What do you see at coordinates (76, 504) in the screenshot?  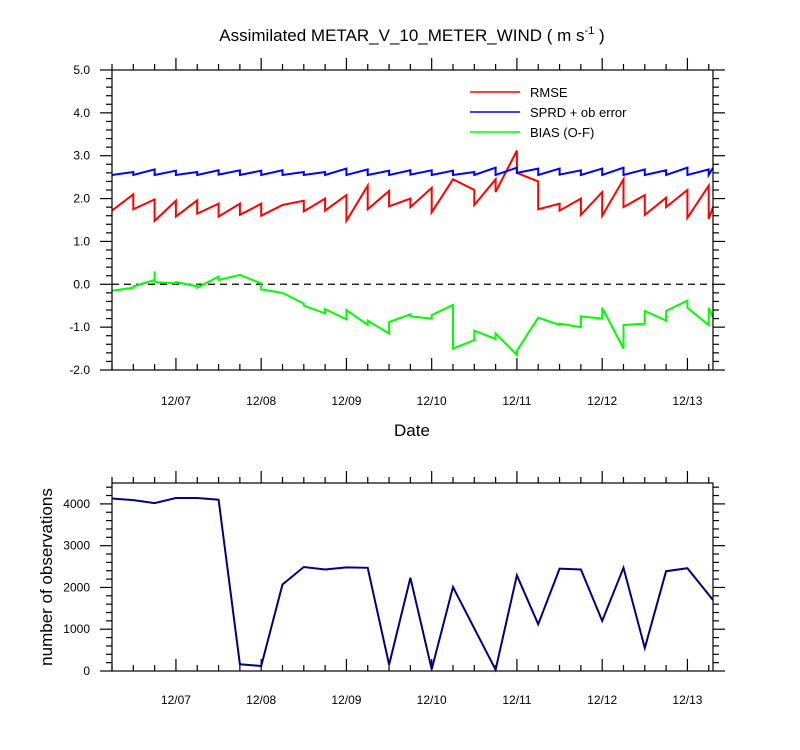 I see `y-tick-label: 4000` at bounding box center [76, 504].